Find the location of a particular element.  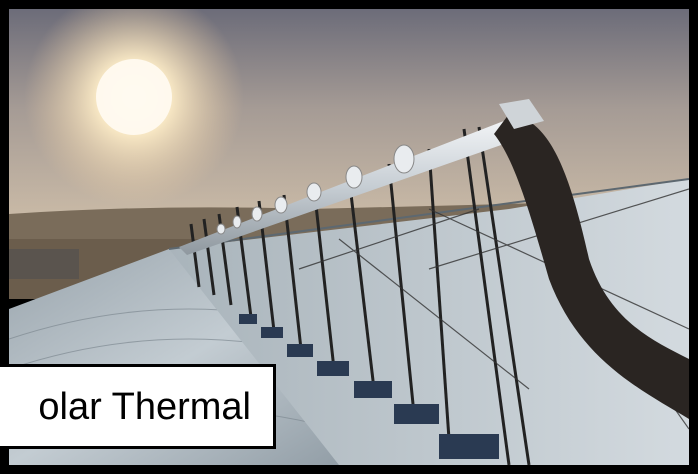

caption-box: olar Thermal is located at coordinates (138, 406).